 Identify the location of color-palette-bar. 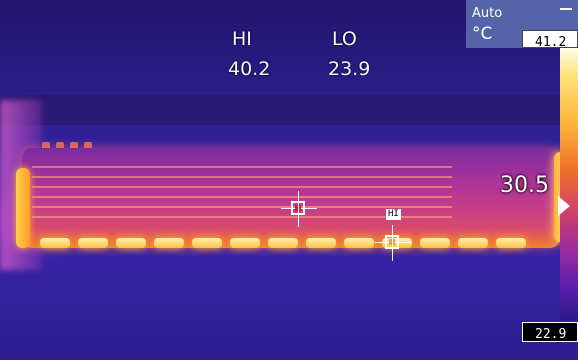
(569, 184).